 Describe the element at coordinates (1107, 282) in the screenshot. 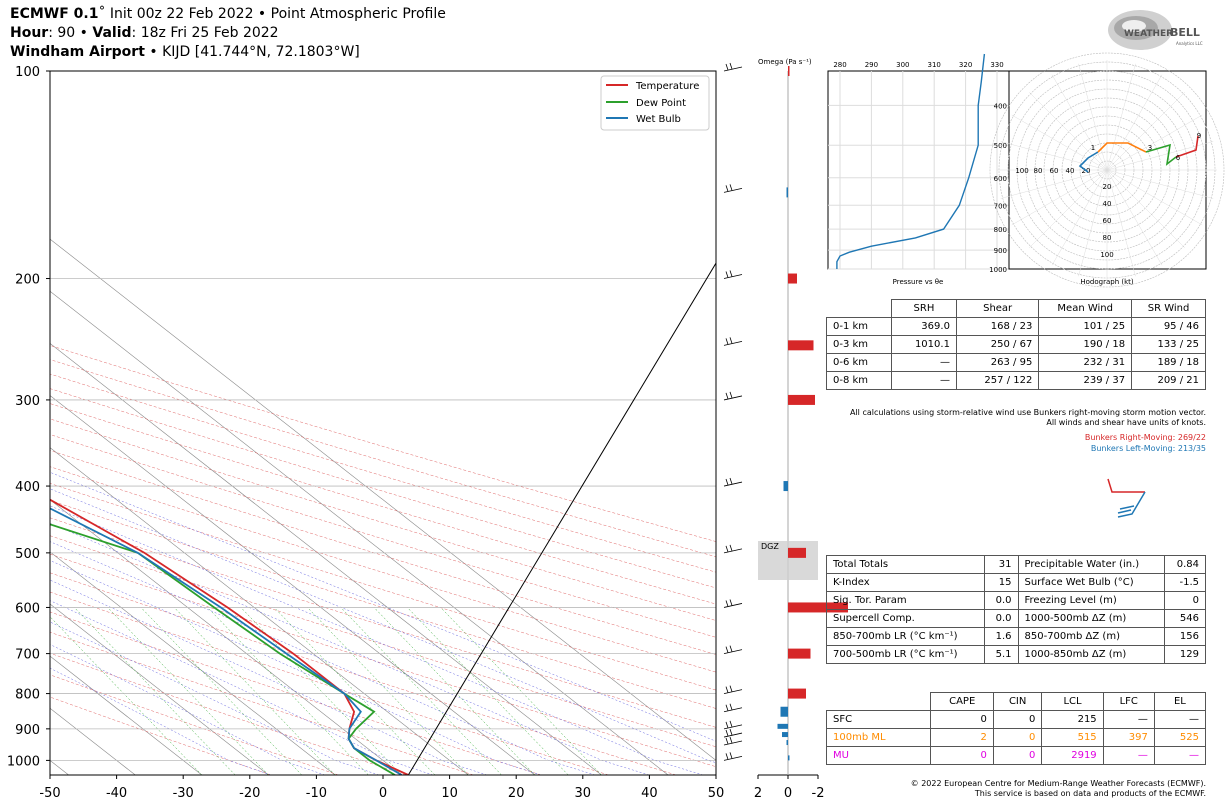

I see `hodograph-xlabel: Hodograph (kt)` at that location.